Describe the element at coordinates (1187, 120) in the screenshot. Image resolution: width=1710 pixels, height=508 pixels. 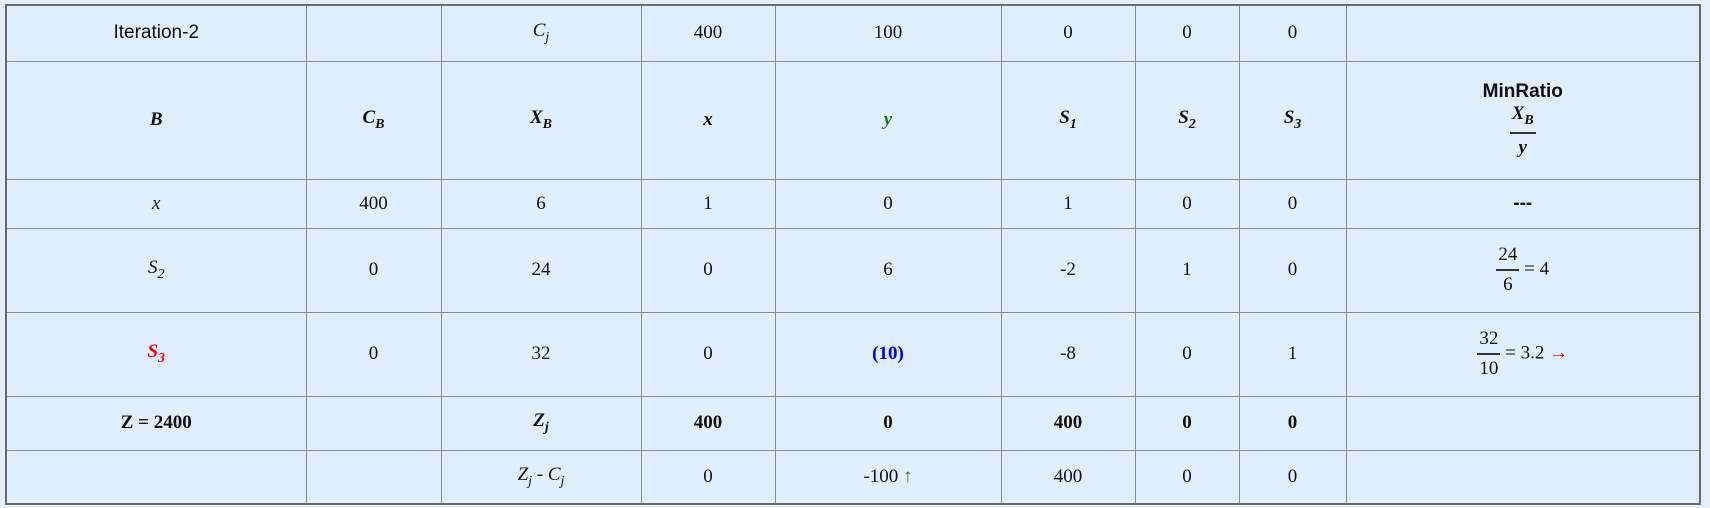
I see `header-s2: S2` at that location.